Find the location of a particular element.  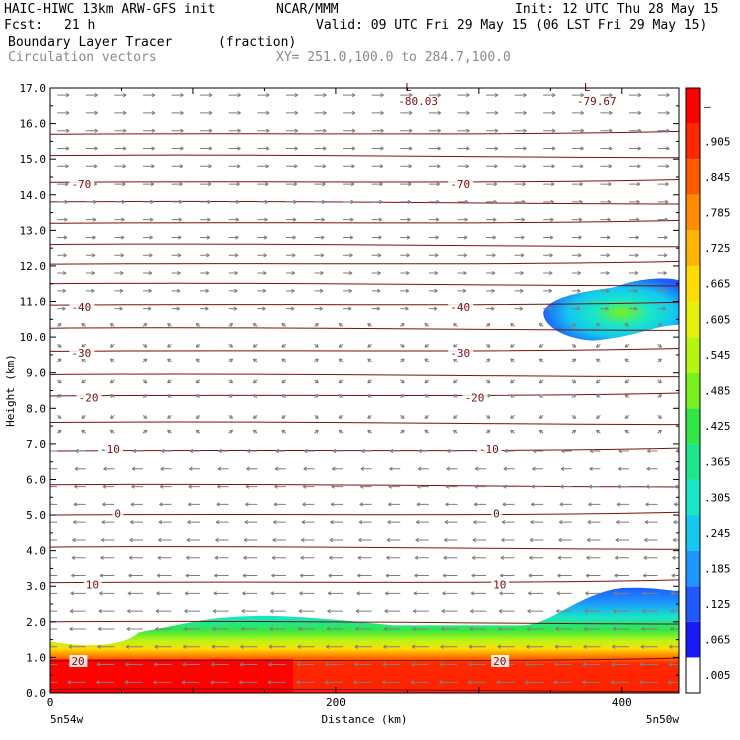

contour-label: -70 is located at coordinates (81, 184).